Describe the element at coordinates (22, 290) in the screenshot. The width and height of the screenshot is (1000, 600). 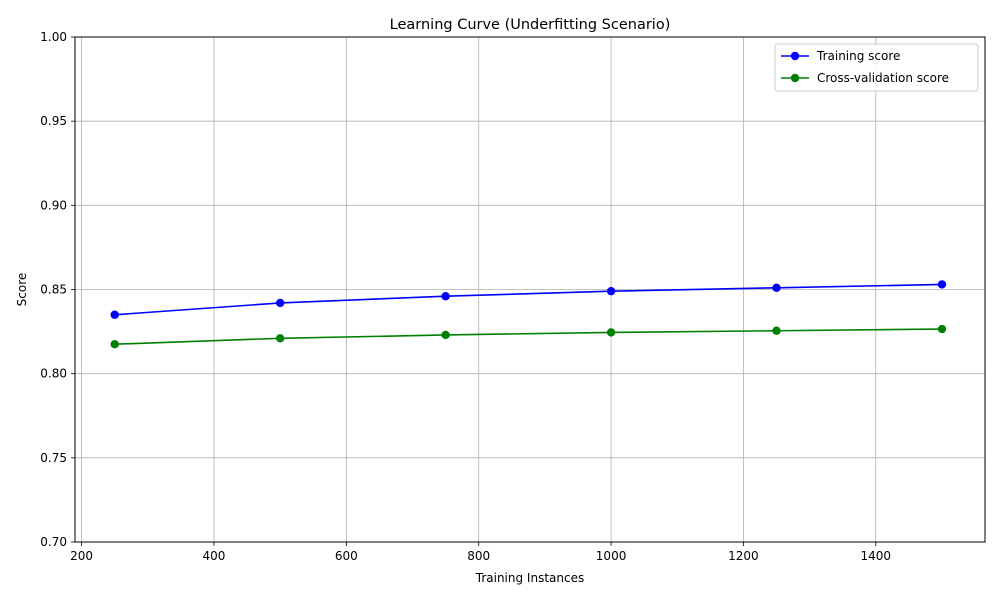
I see `y-axis-label: Score` at that location.